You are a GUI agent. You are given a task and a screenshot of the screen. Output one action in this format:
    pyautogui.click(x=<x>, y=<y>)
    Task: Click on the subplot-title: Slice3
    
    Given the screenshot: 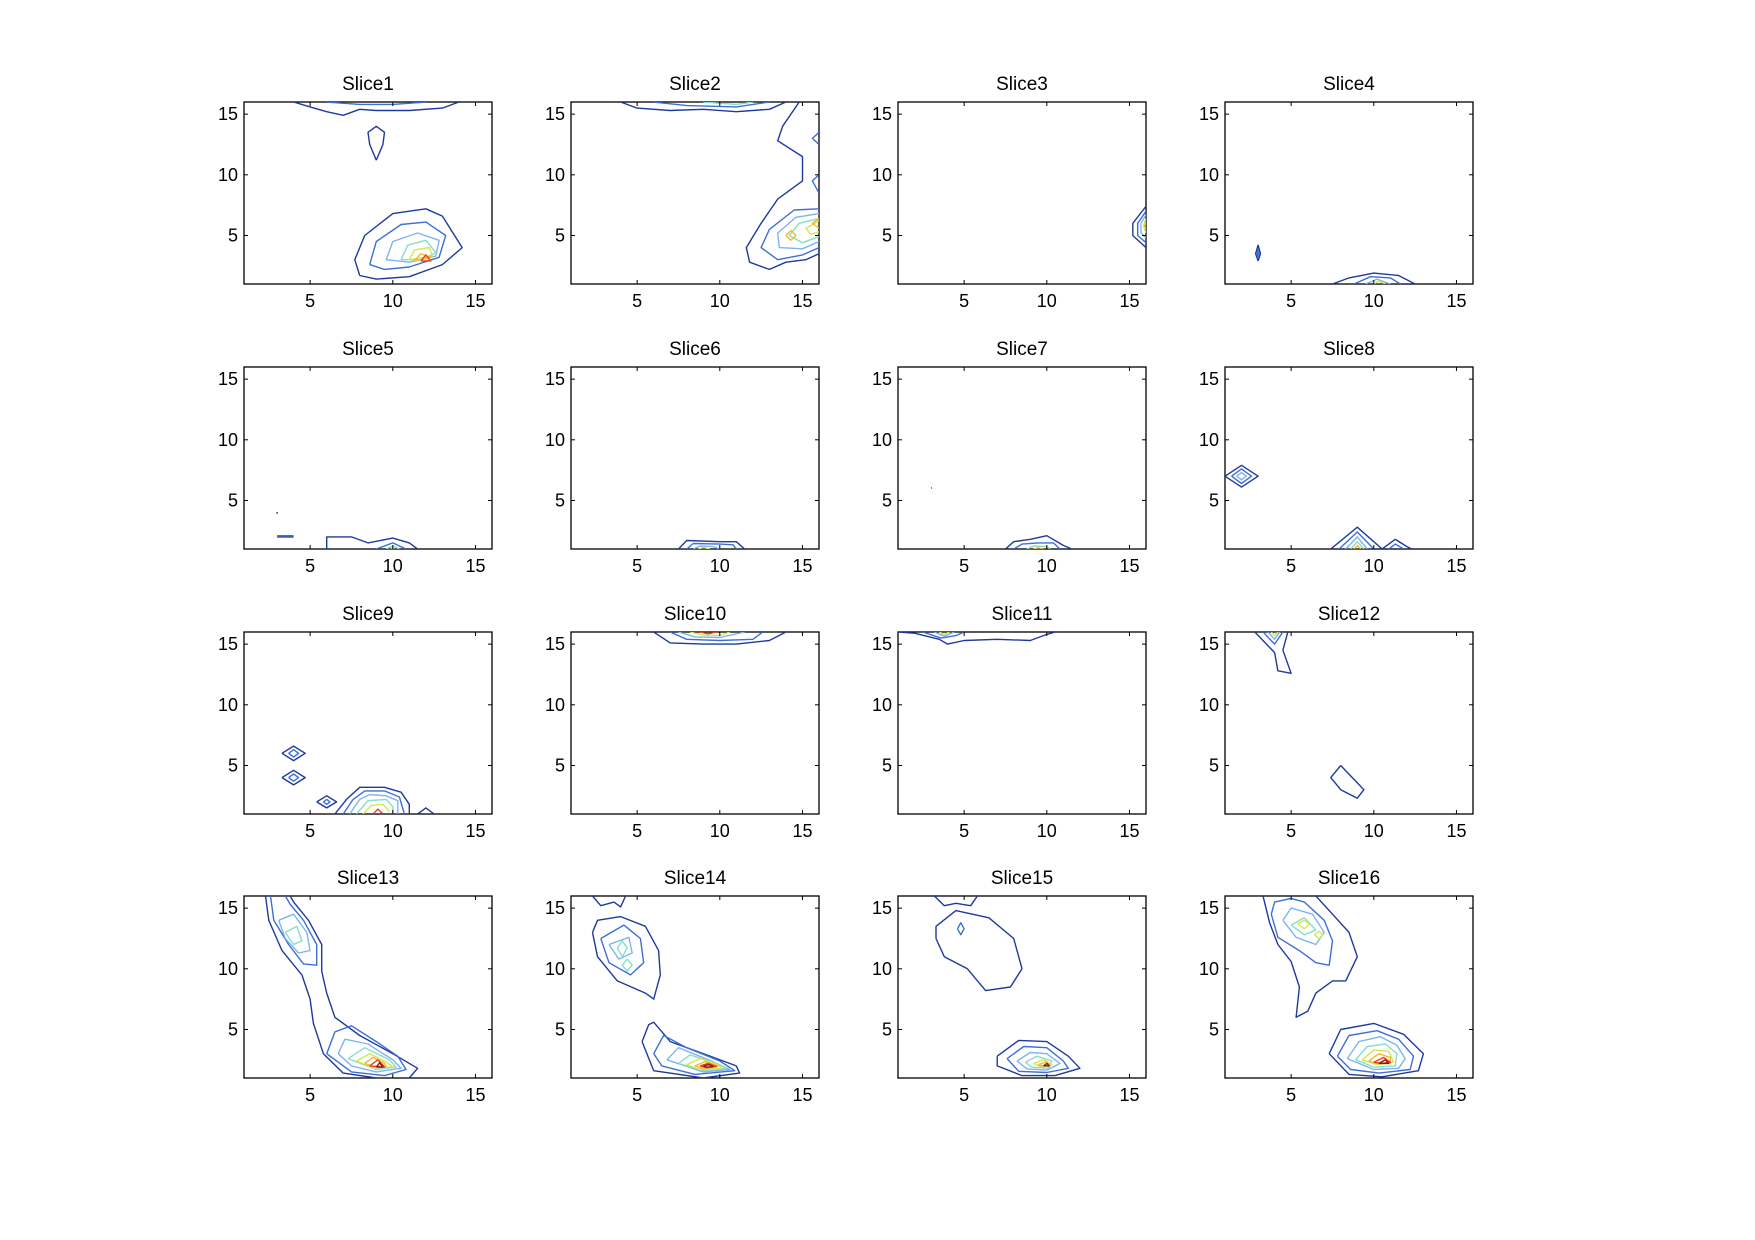 What is the action you would take?
    pyautogui.click(x=1022, y=84)
    